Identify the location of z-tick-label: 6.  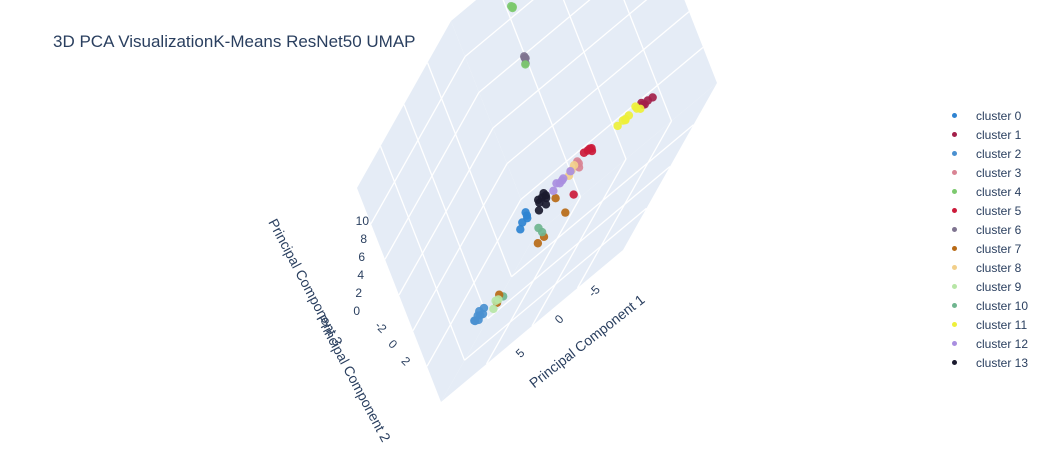
(361, 257).